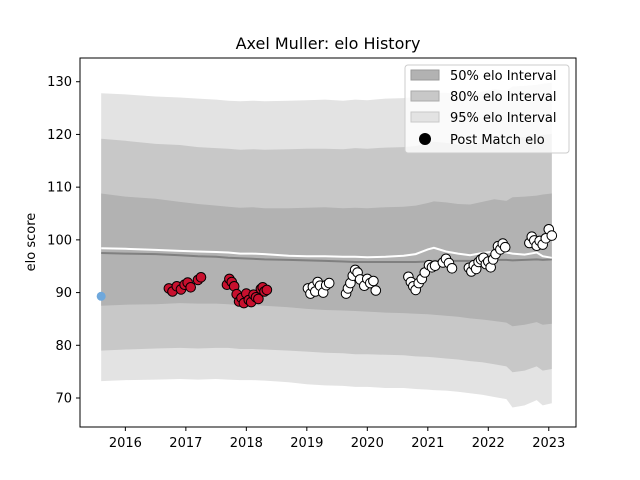 This screenshot has height=480, width=640. What do you see at coordinates (503, 76) in the screenshot?
I see `legend-label-50: 50% elo Interval` at bounding box center [503, 76].